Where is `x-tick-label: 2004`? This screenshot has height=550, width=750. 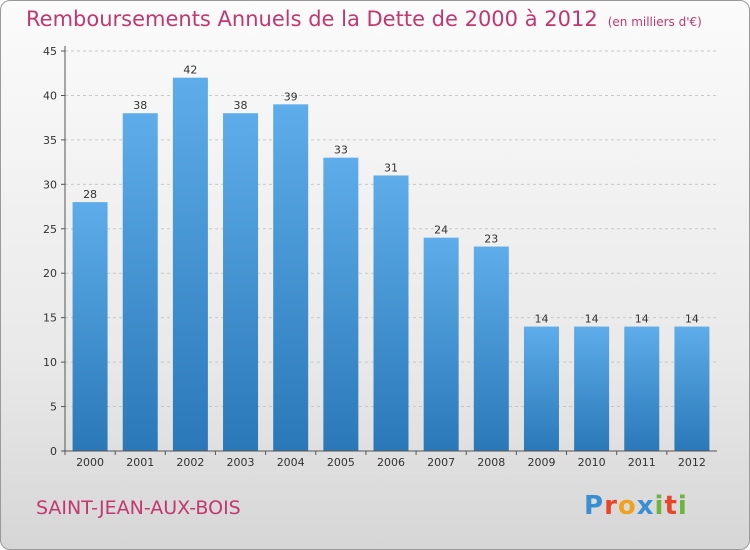
x-tick-label: 2004 is located at coordinates (291, 462).